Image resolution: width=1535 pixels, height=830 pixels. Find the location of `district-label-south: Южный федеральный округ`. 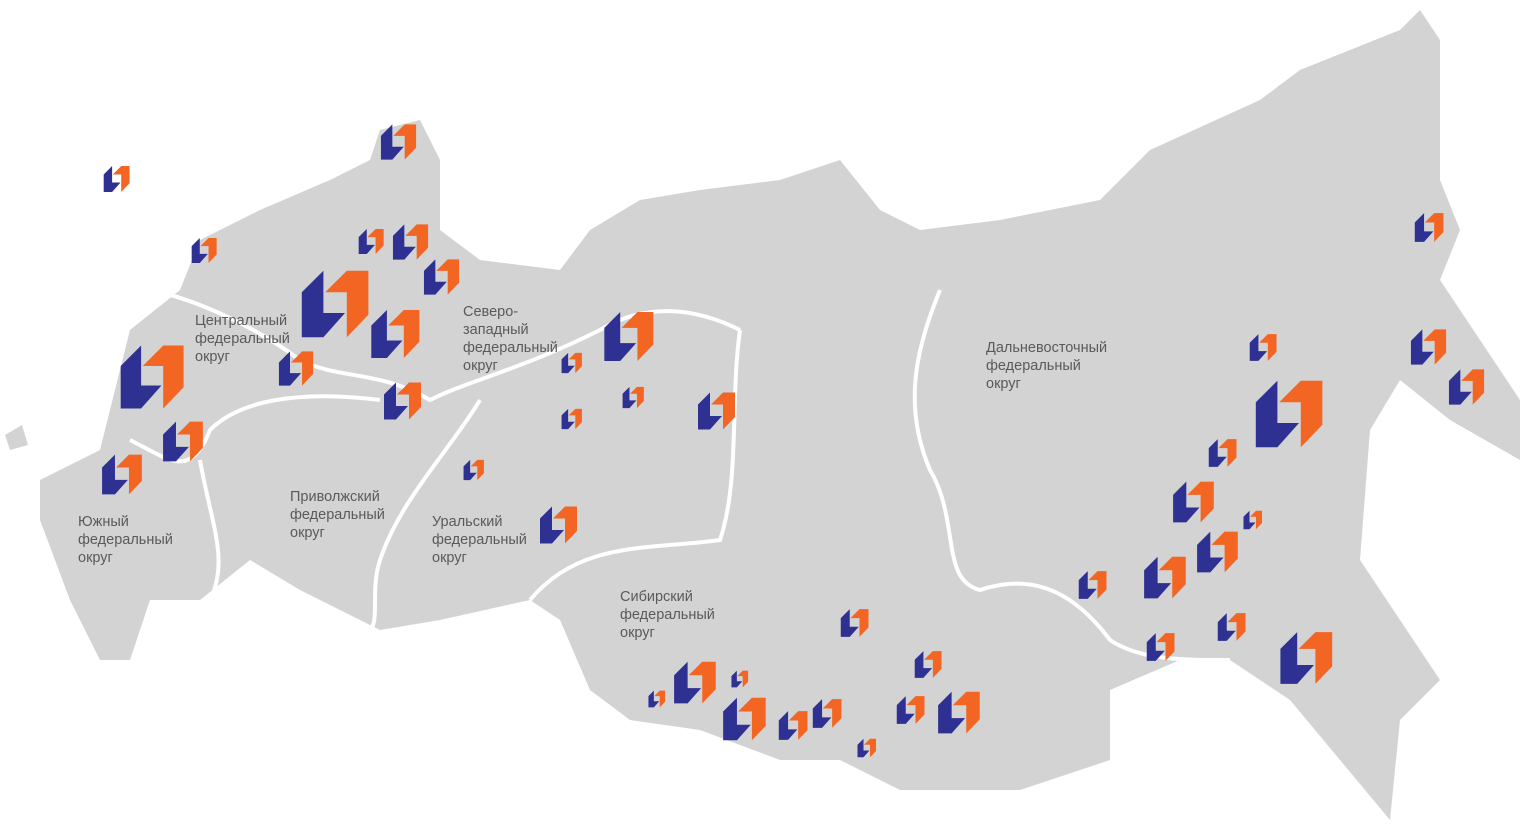

district-label-south: Южный федеральный округ is located at coordinates (125, 540).